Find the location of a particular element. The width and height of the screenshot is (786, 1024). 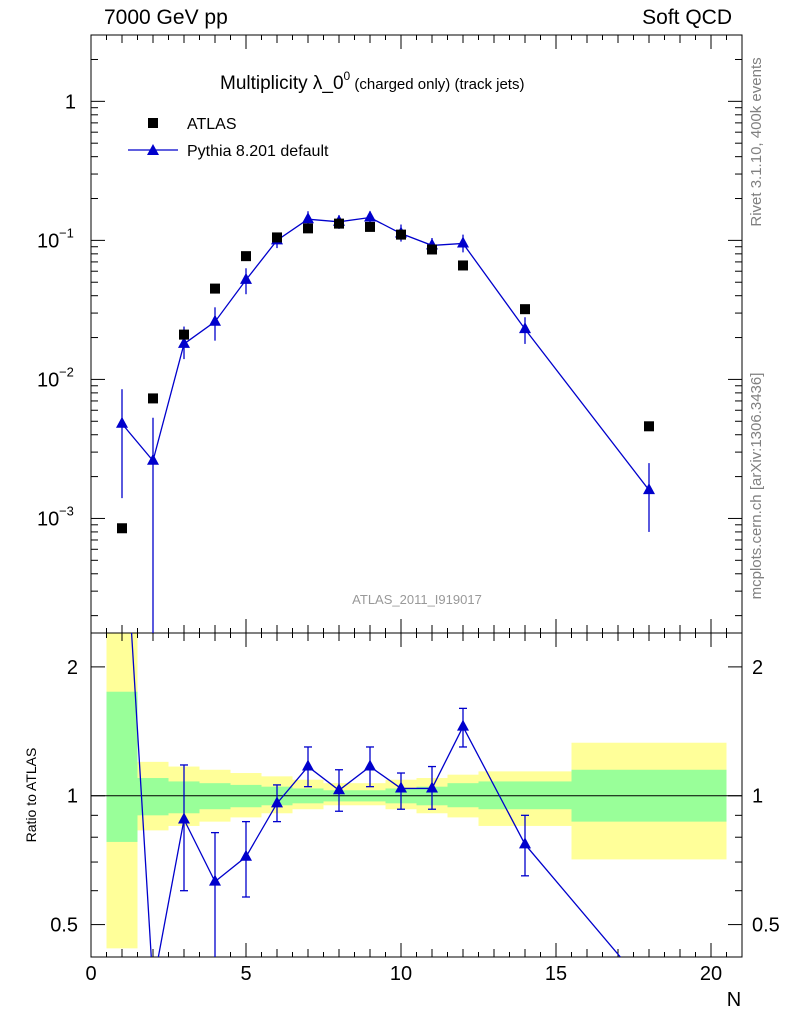

ratio-y-tick-label: 1 is located at coordinates (72, 797).